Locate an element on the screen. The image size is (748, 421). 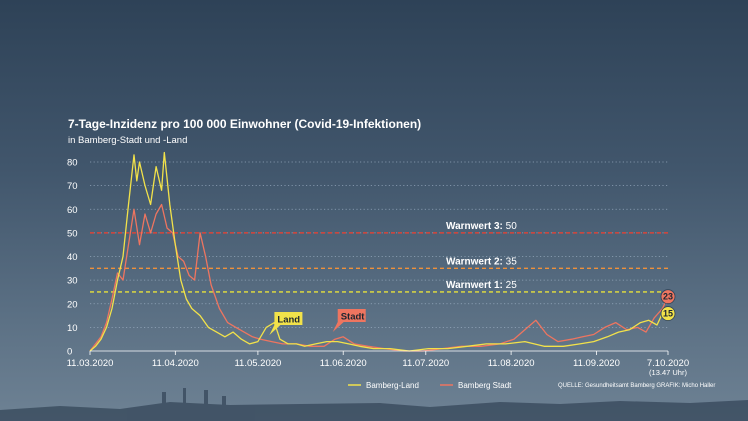
x-tick-note: (13.47 Uhr) is located at coordinates (668, 372).